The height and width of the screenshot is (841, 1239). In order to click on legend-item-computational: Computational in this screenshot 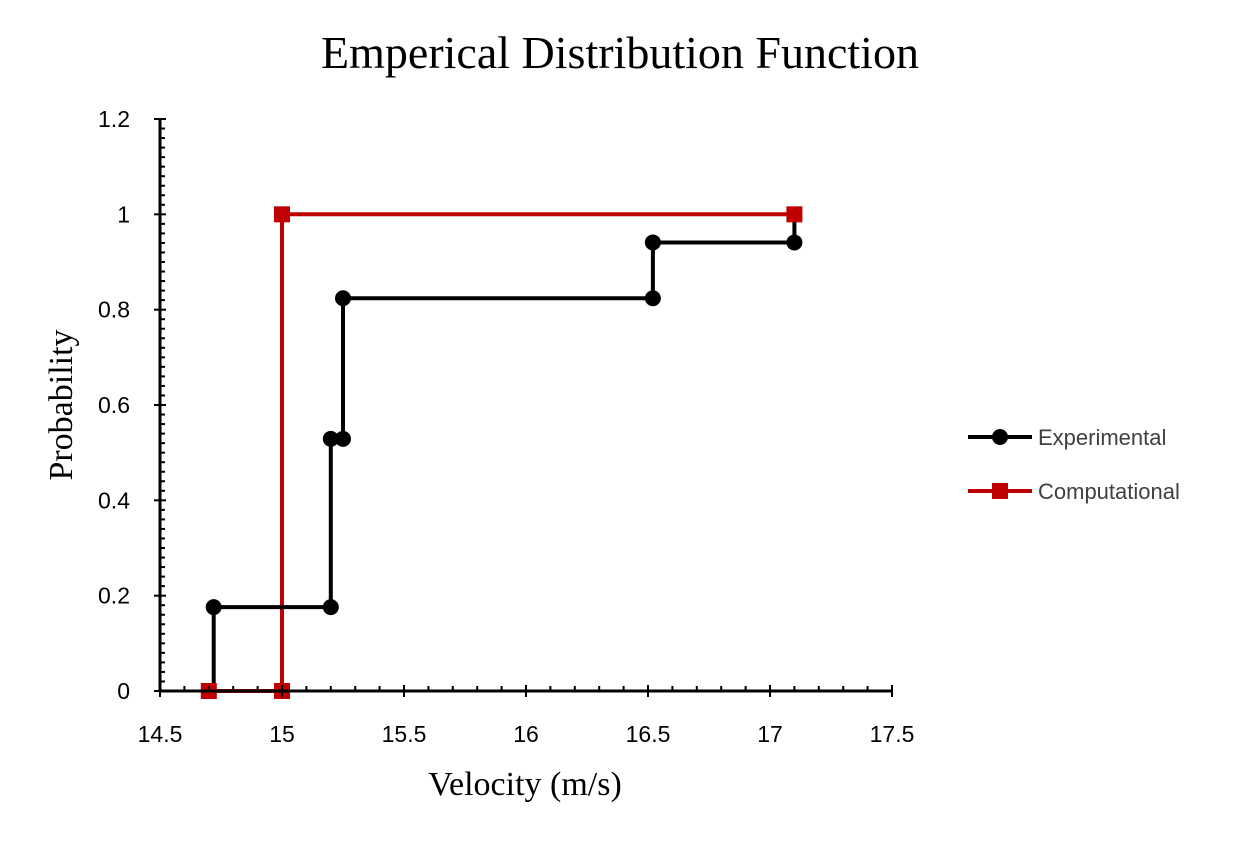, I will do `click(1074, 491)`.